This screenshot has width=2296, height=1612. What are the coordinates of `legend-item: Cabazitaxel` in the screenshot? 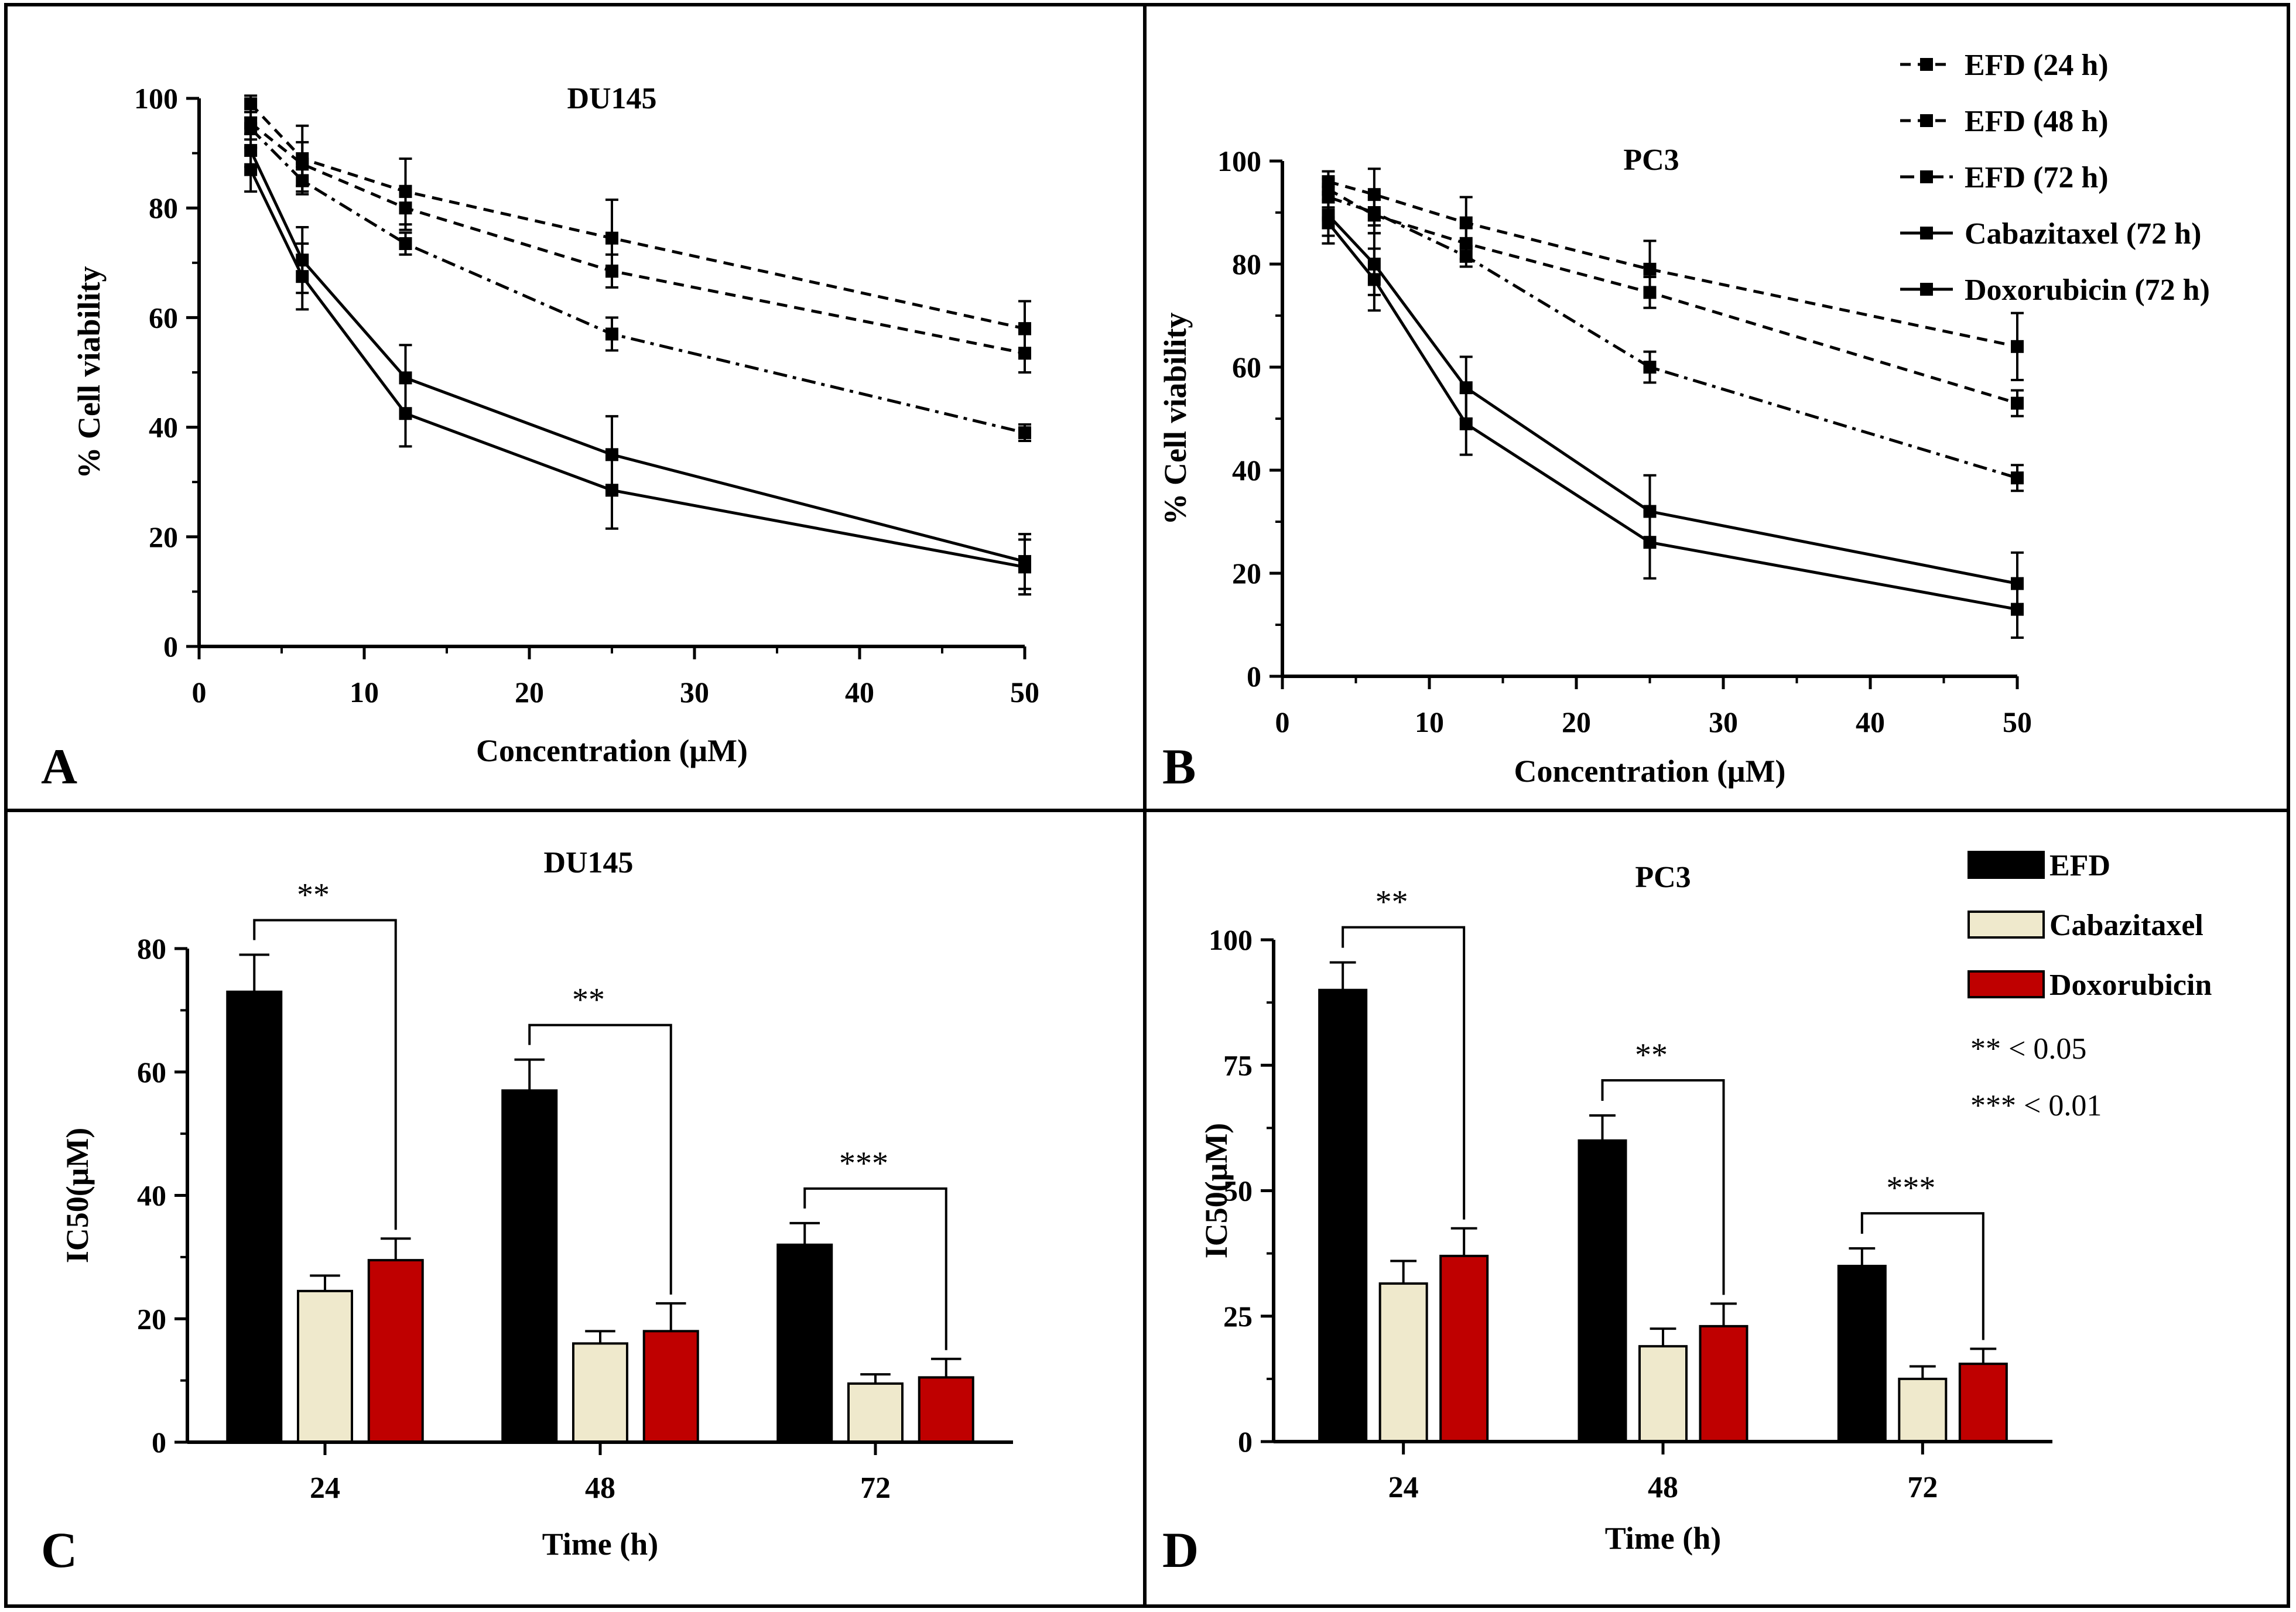 It's located at (2085, 925).